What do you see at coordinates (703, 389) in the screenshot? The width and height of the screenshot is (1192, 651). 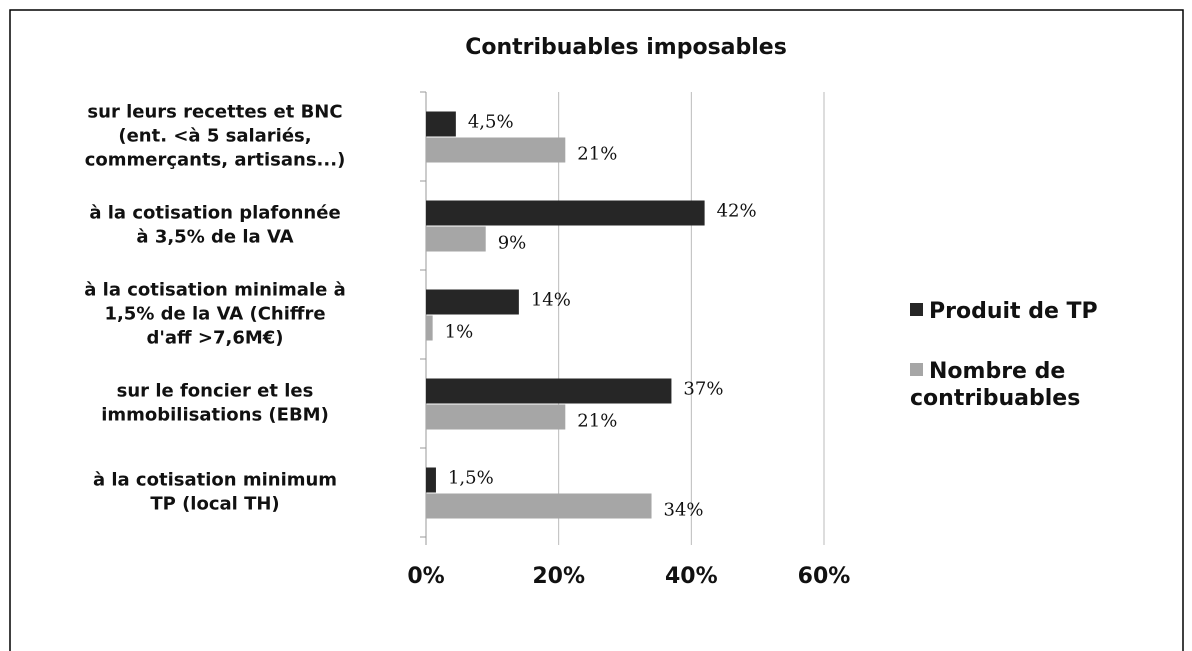 I see `data-label: 37%` at bounding box center [703, 389].